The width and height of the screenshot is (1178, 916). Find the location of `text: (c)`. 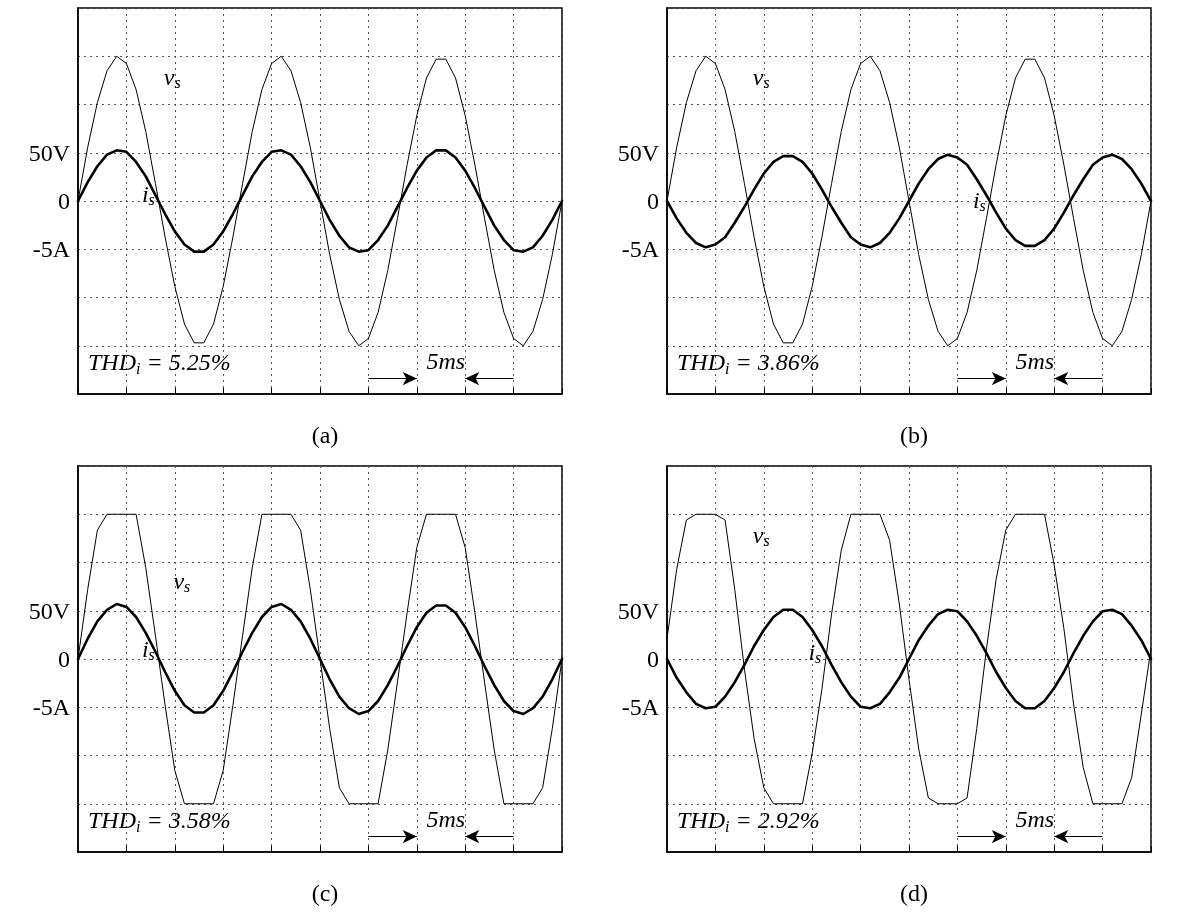

text: (c) is located at coordinates (325, 893).